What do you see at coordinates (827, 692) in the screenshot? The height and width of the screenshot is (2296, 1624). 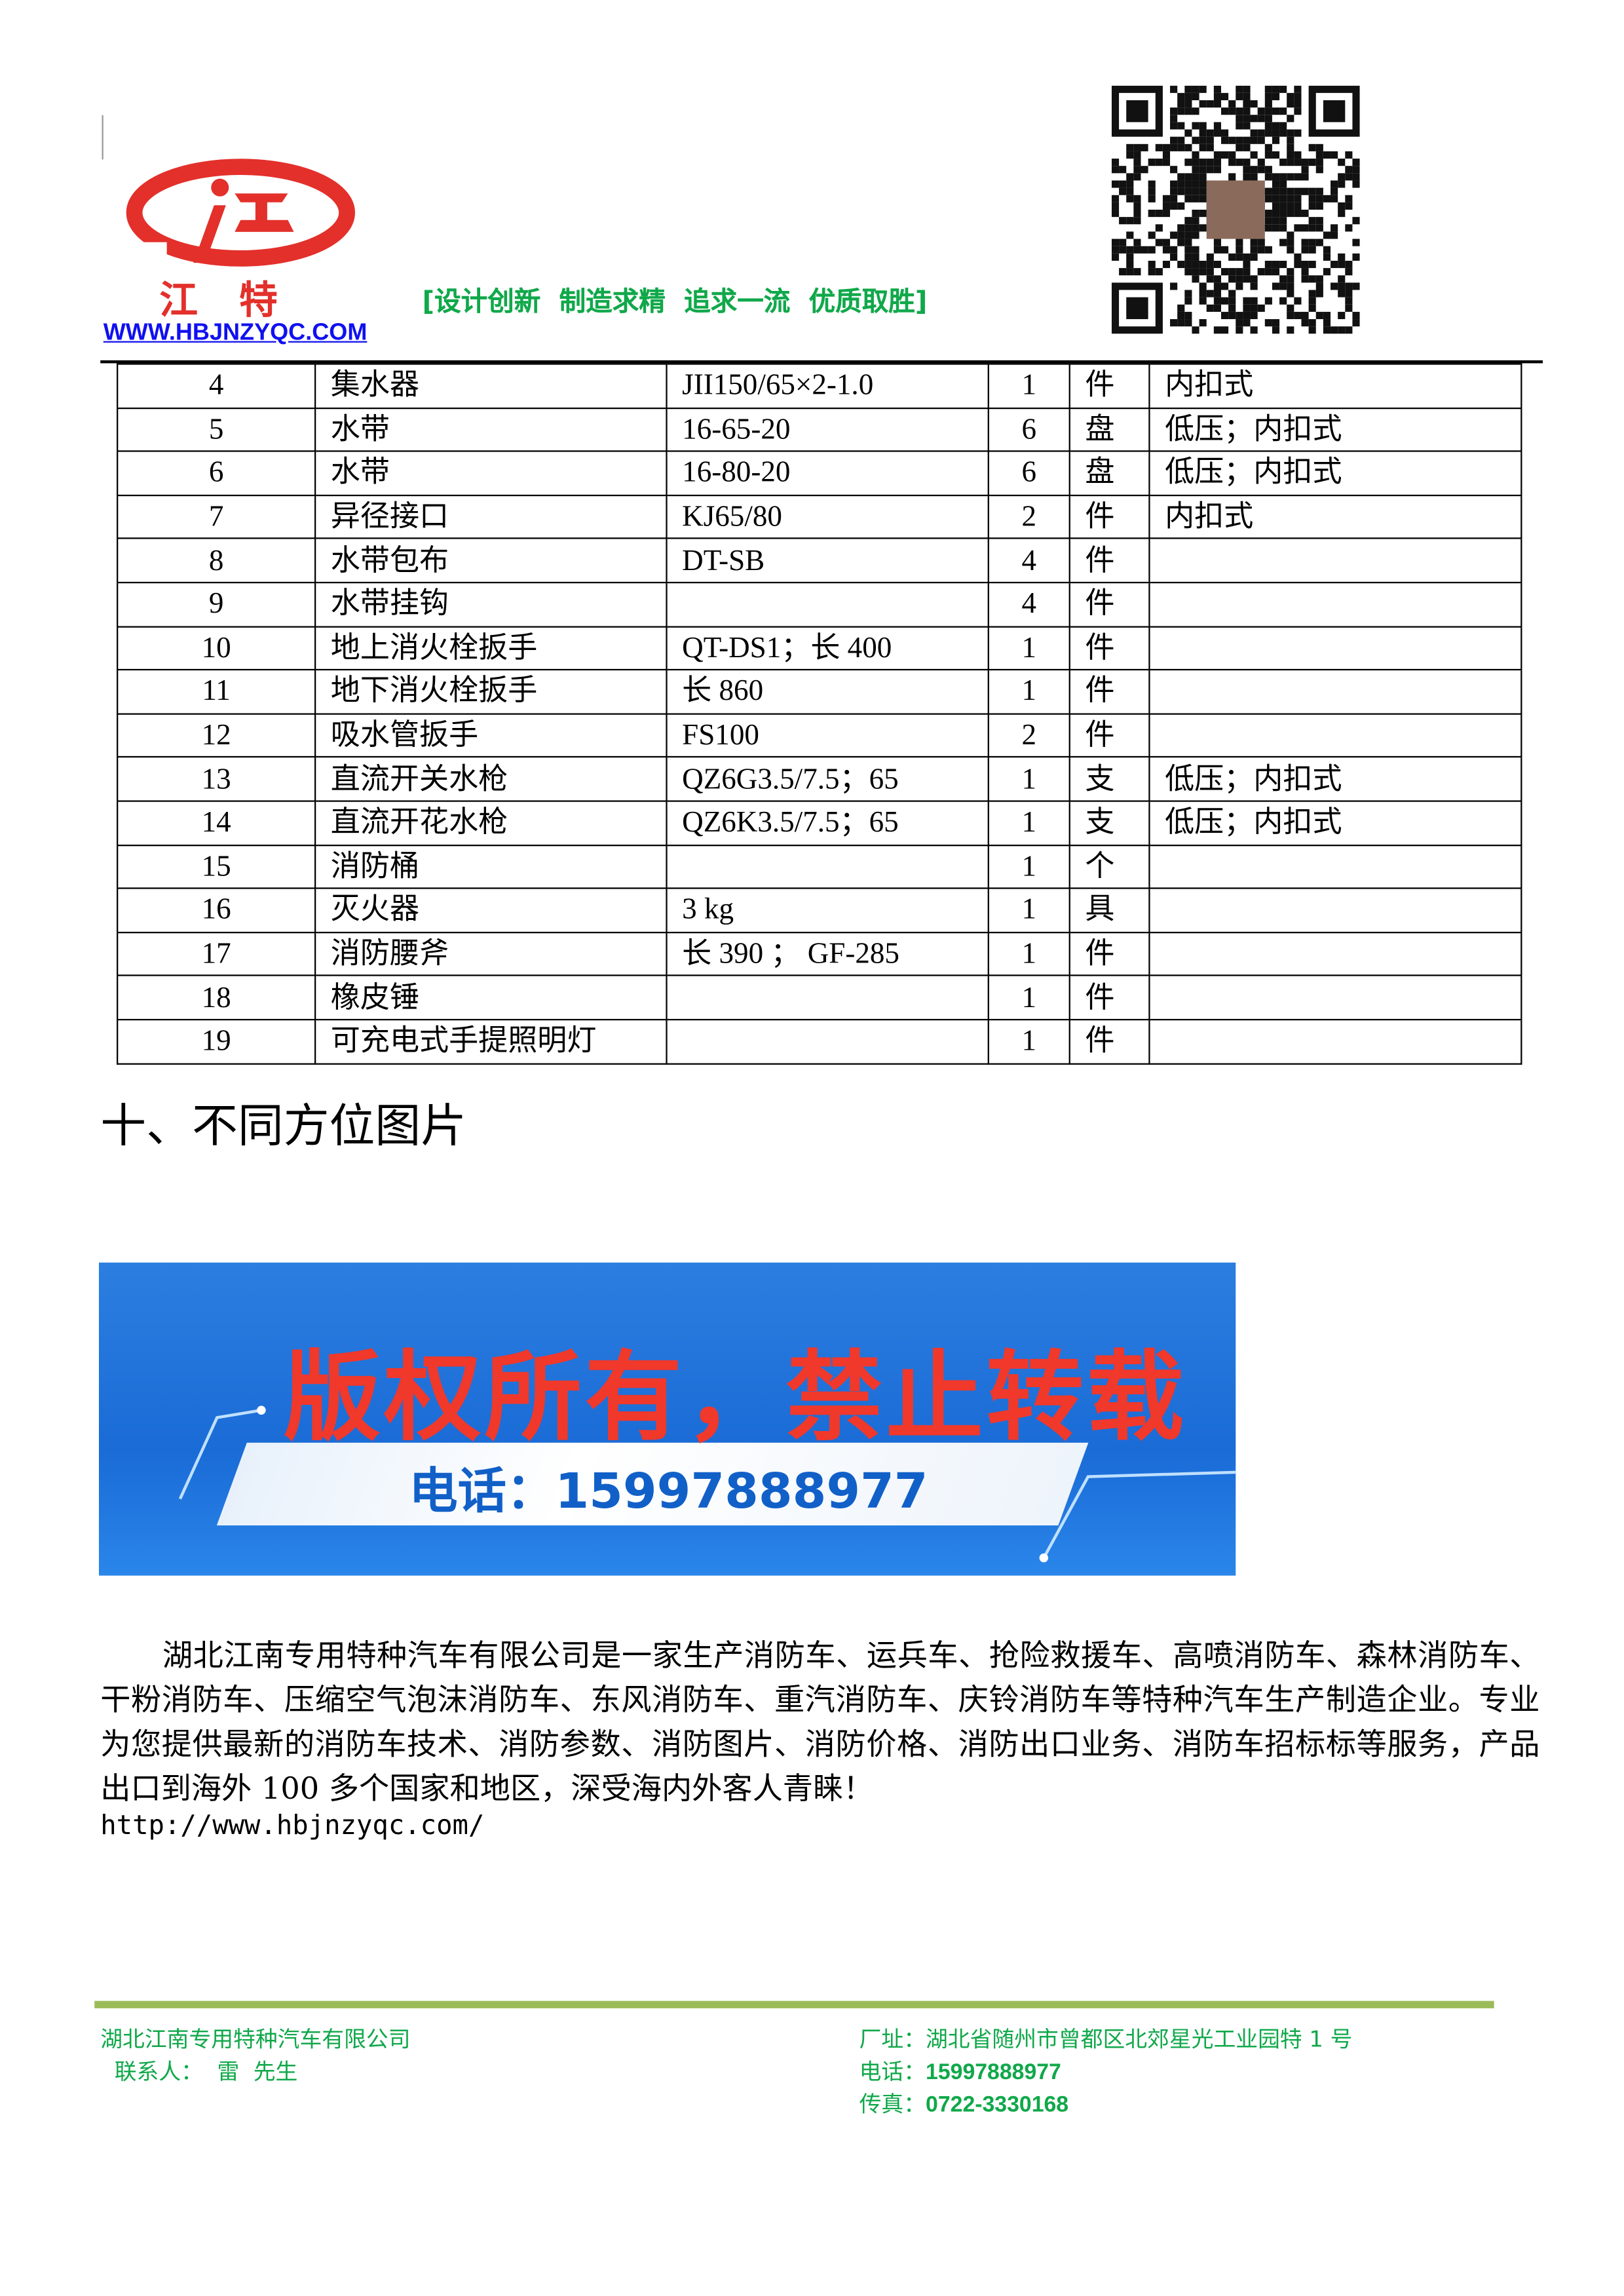 I see `cell-spec: 长 860` at bounding box center [827, 692].